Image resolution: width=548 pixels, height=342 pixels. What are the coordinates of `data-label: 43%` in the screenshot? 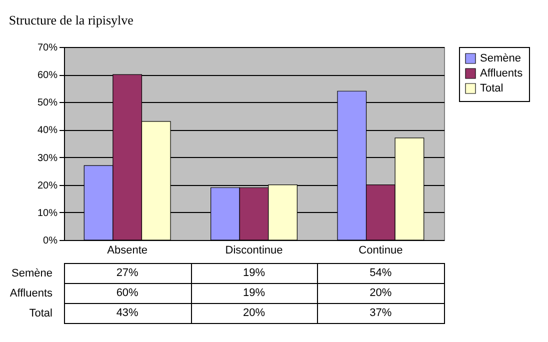 It's located at (127, 313).